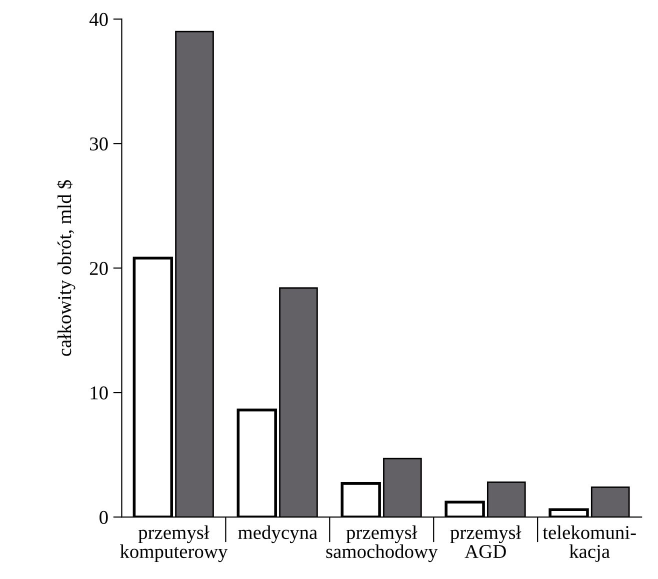 The height and width of the screenshot is (579, 658). I want to click on x-tick-label: telekomuni- kacja, so click(589, 543).